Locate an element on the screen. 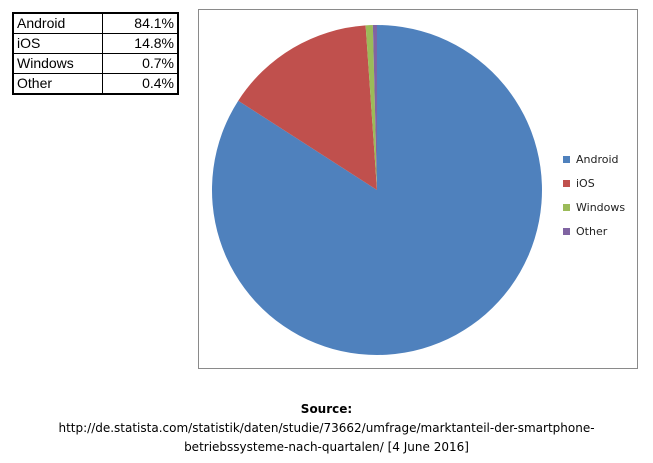  legend-label: Other is located at coordinates (592, 231).